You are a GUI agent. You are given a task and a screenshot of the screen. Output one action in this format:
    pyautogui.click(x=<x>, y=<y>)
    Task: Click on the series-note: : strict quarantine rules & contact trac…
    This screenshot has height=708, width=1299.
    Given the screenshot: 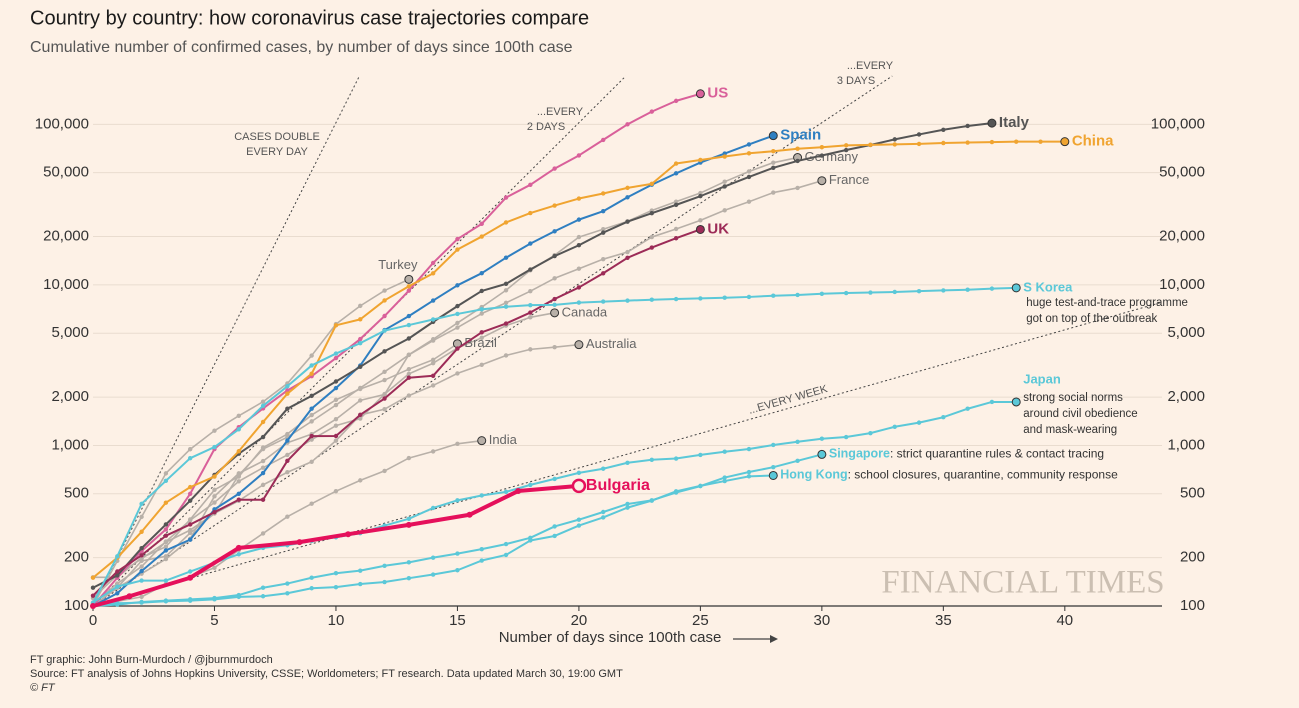 What is the action you would take?
    pyautogui.click(x=997, y=454)
    